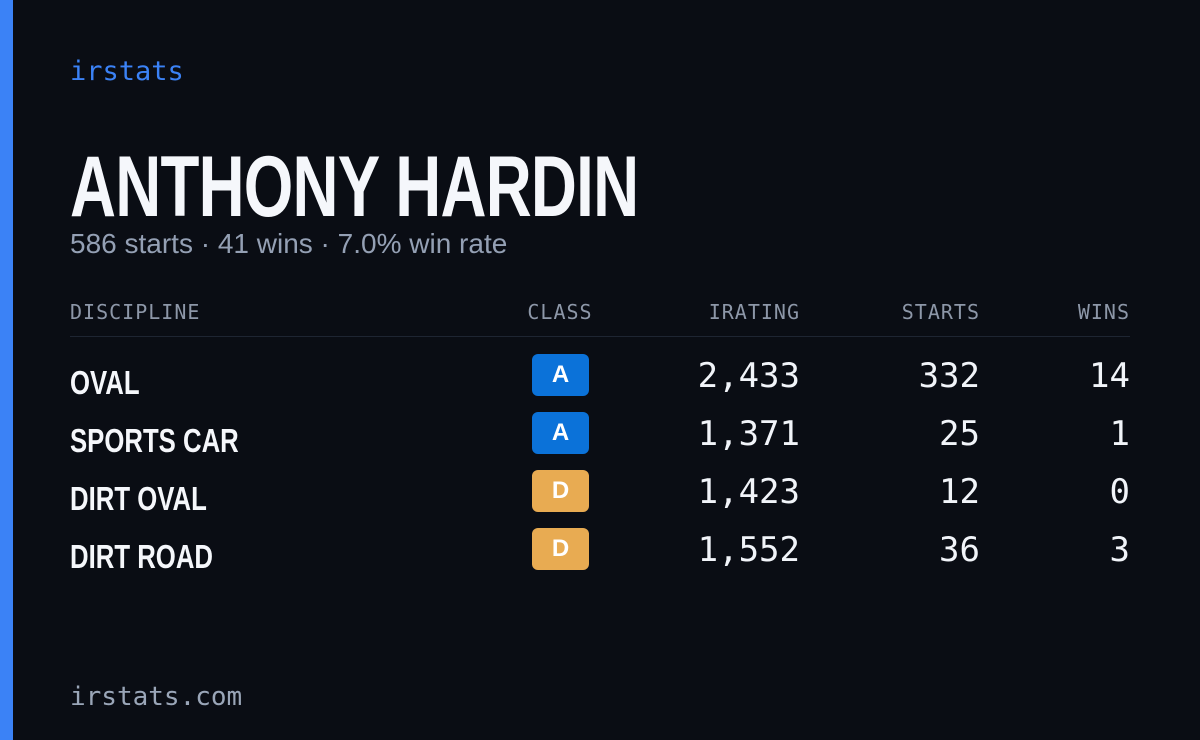  I want to click on driver-name: ANTHONY HARDIN, so click(354, 187).